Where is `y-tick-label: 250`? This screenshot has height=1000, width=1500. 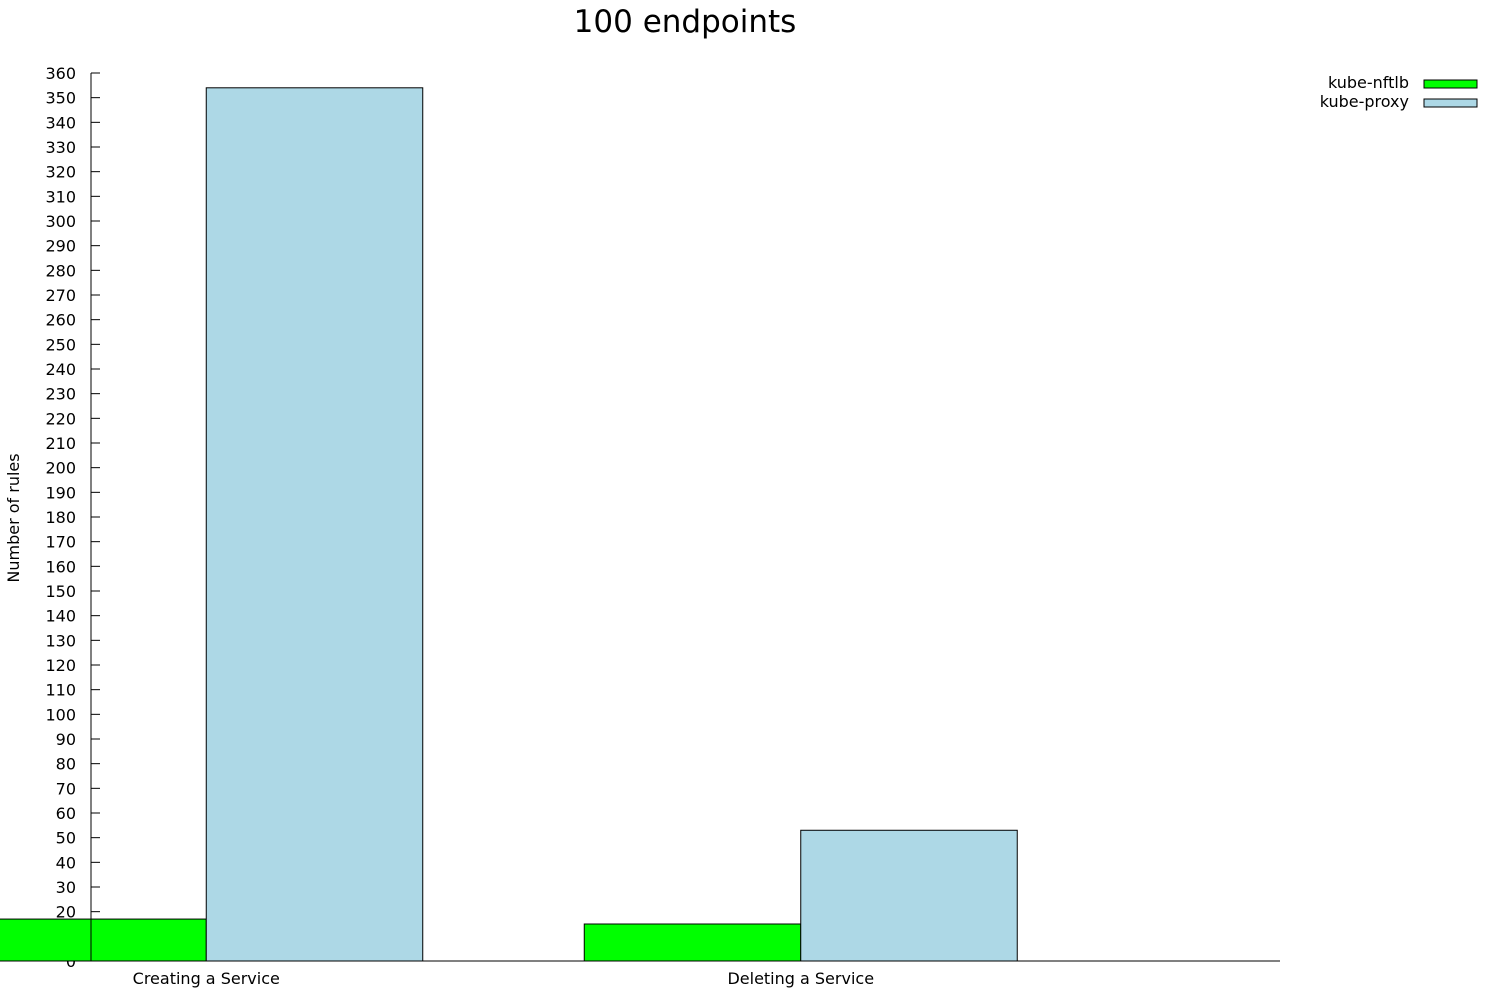 y-tick-label: 250 is located at coordinates (60, 344).